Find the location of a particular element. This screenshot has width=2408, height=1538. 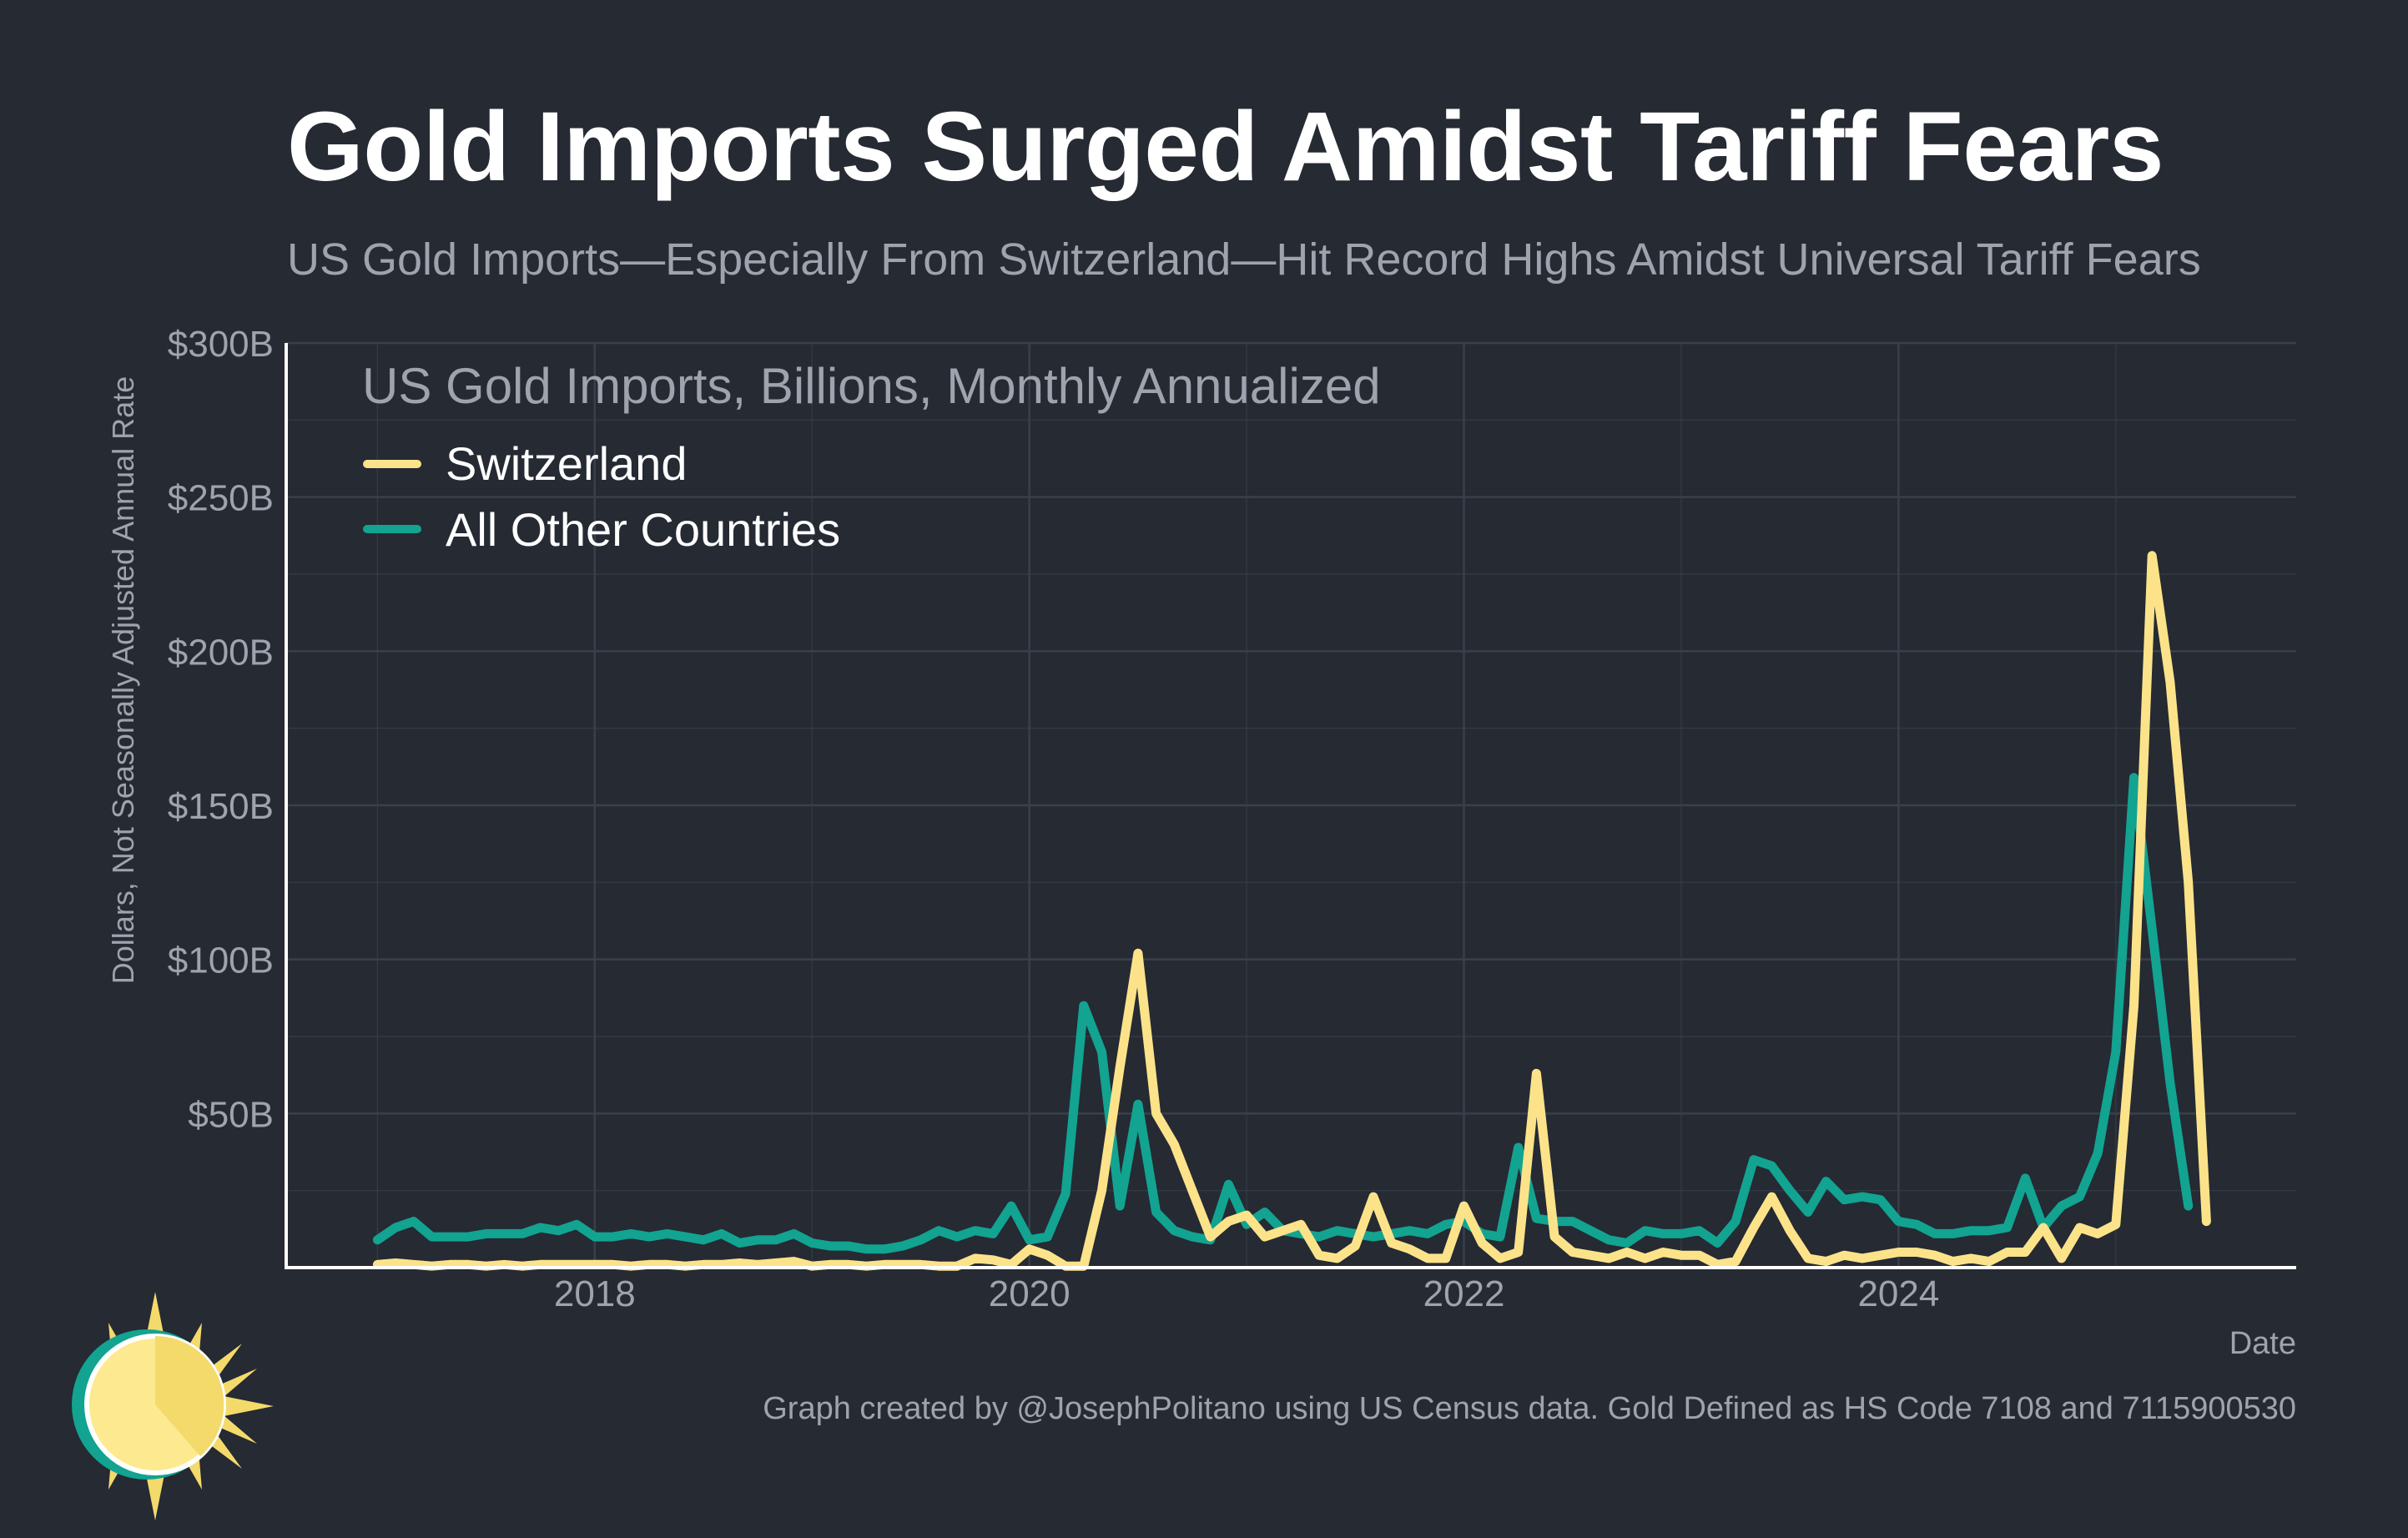

y-tick-label-150: $150B is located at coordinates (221, 806).